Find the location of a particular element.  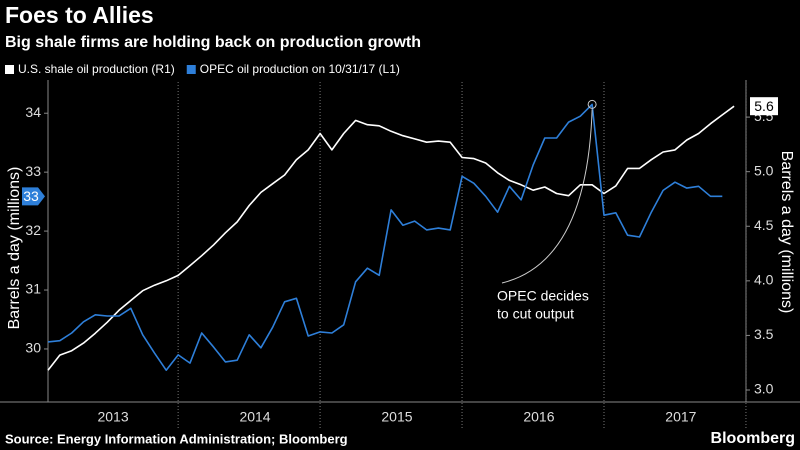

y-tick-label: 33 is located at coordinates (33, 171).